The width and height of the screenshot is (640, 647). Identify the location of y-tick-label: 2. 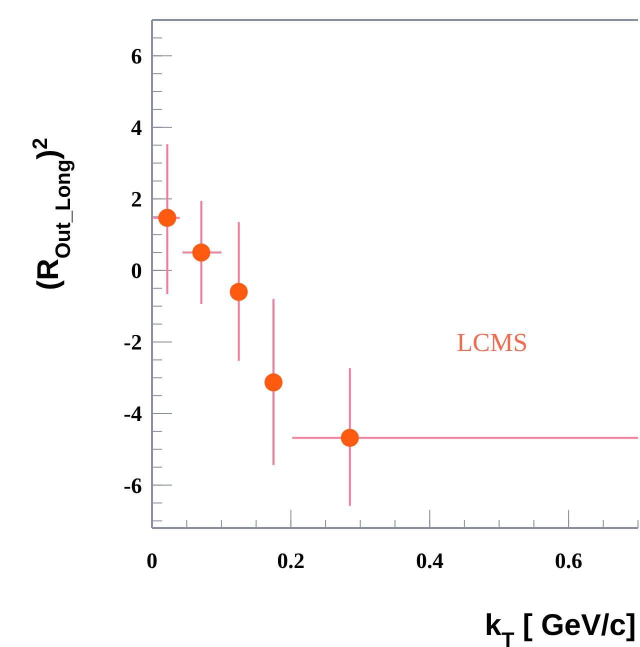
(136, 199).